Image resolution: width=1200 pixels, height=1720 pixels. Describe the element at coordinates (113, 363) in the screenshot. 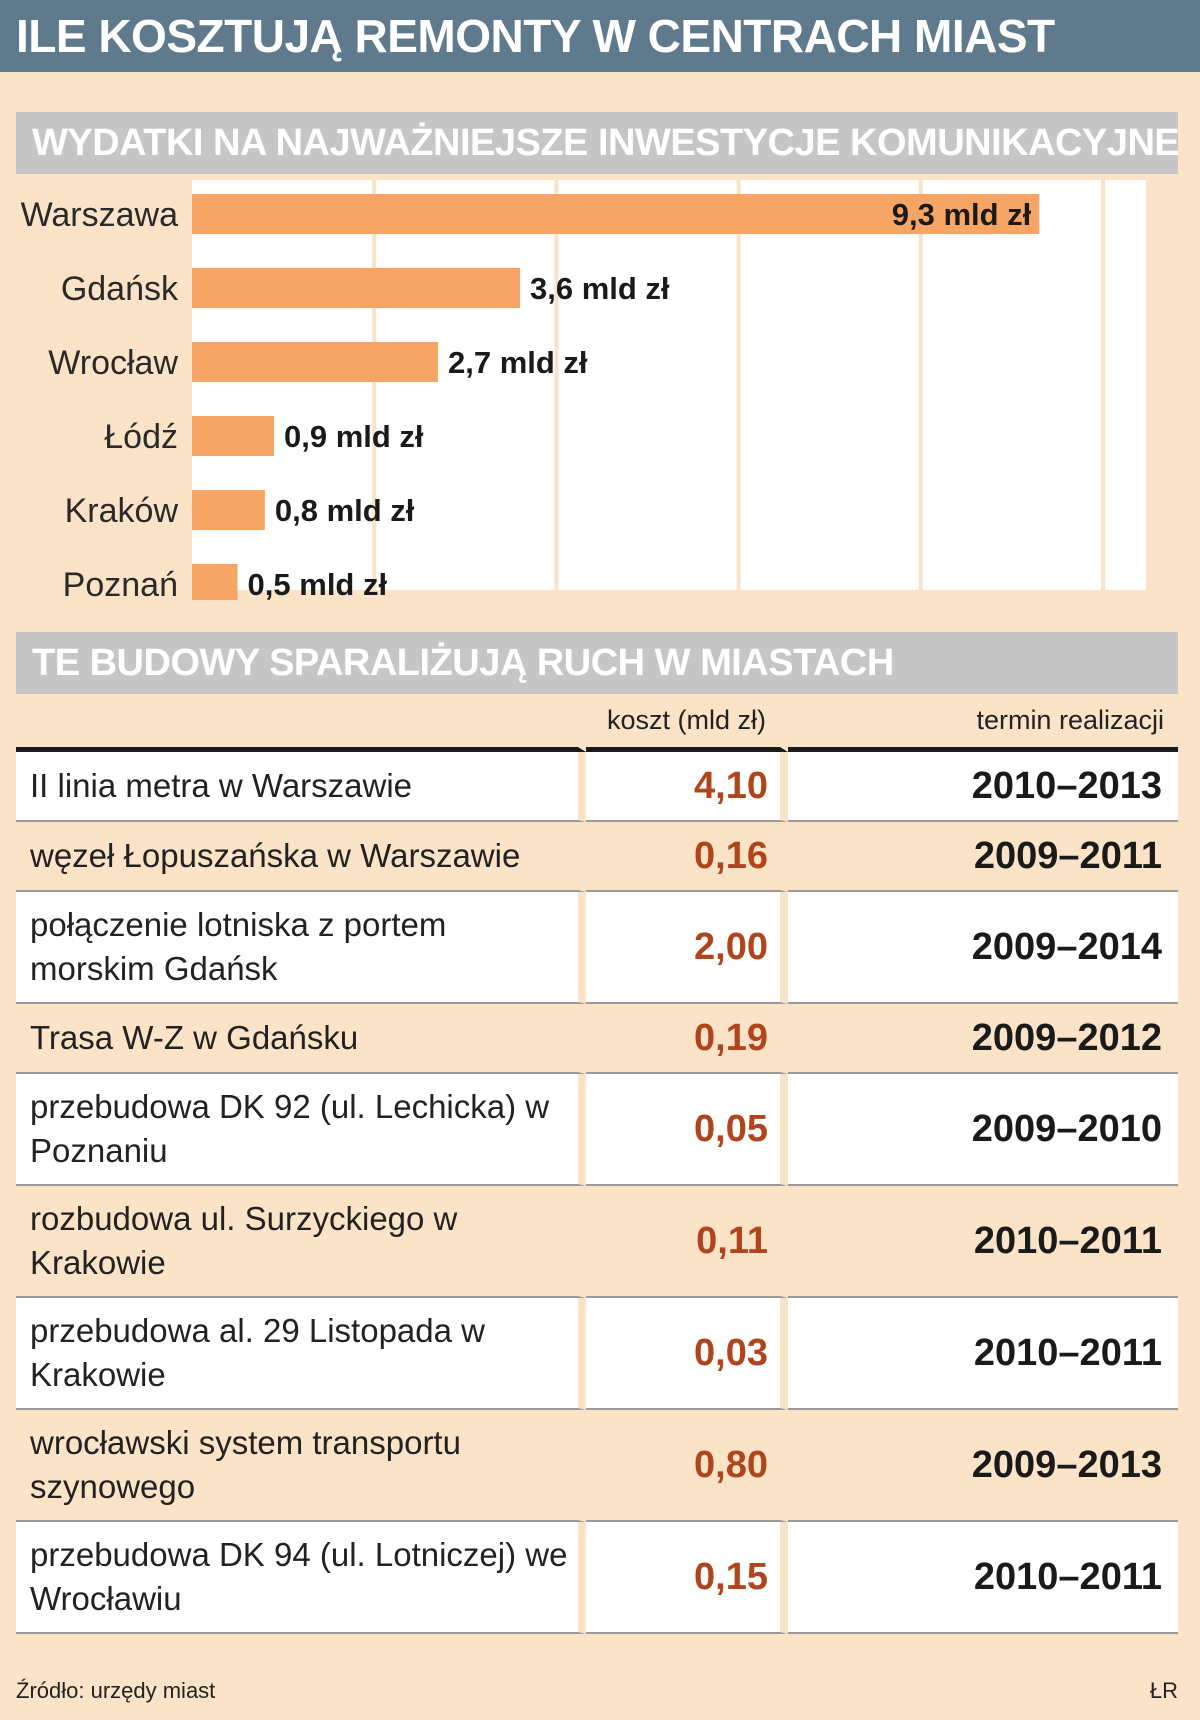

I see `category-label: Wrocław` at that location.